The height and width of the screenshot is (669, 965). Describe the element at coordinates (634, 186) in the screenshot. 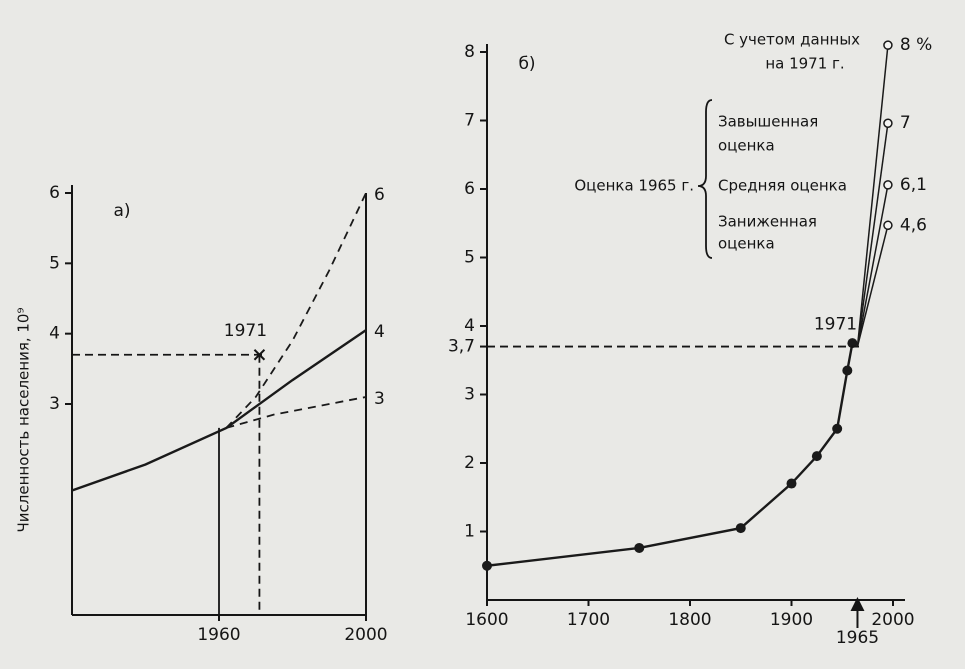

I see `estimate-label: Оценка 1965 г.` at that location.